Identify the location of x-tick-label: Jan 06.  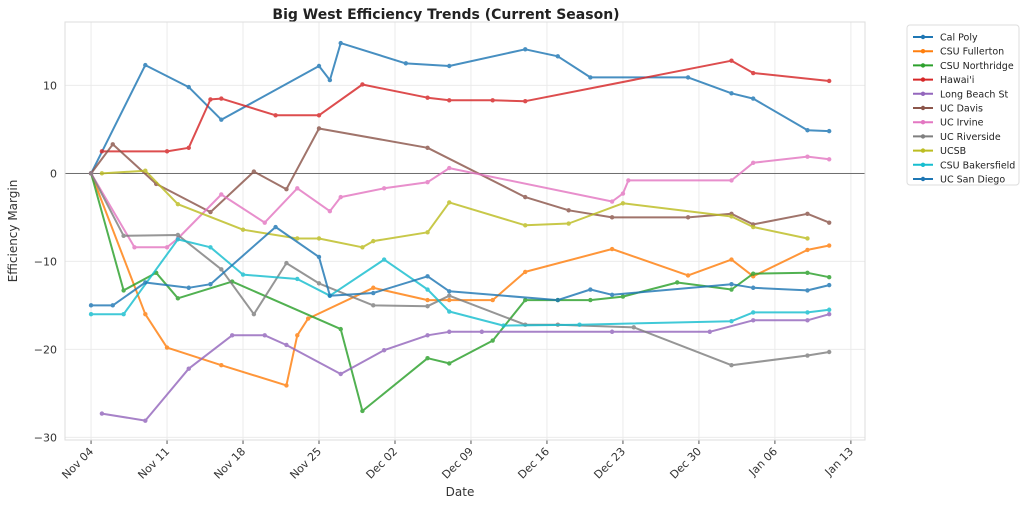
(763, 462).